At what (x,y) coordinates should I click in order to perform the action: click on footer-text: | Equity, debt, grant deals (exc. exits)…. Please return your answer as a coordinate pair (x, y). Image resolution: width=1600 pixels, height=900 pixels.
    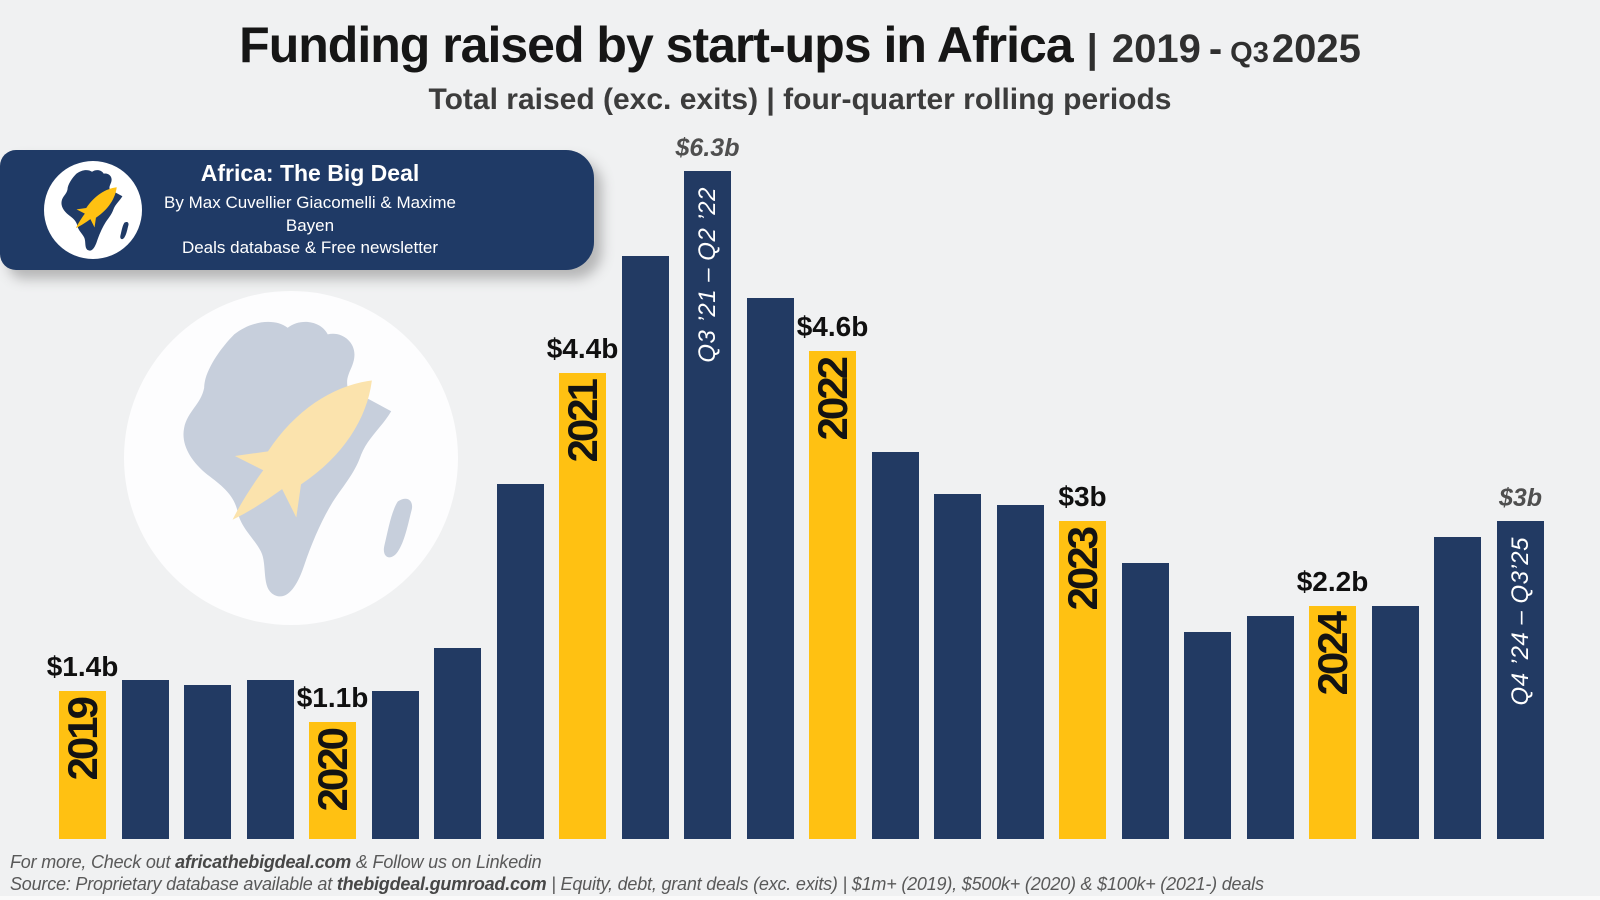
    Looking at the image, I should click on (905, 884).